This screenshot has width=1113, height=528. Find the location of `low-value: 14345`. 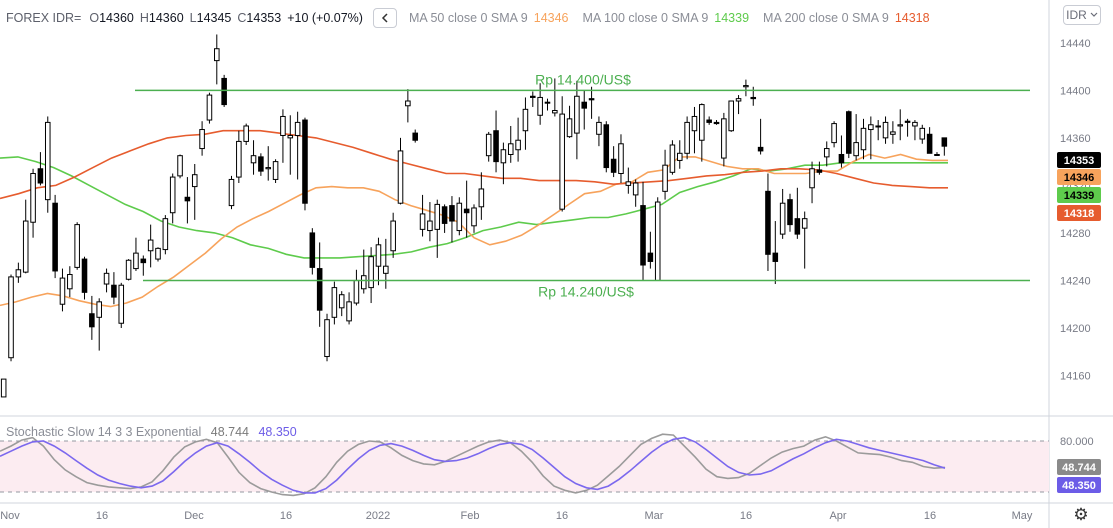

low-value: 14345 is located at coordinates (214, 18).